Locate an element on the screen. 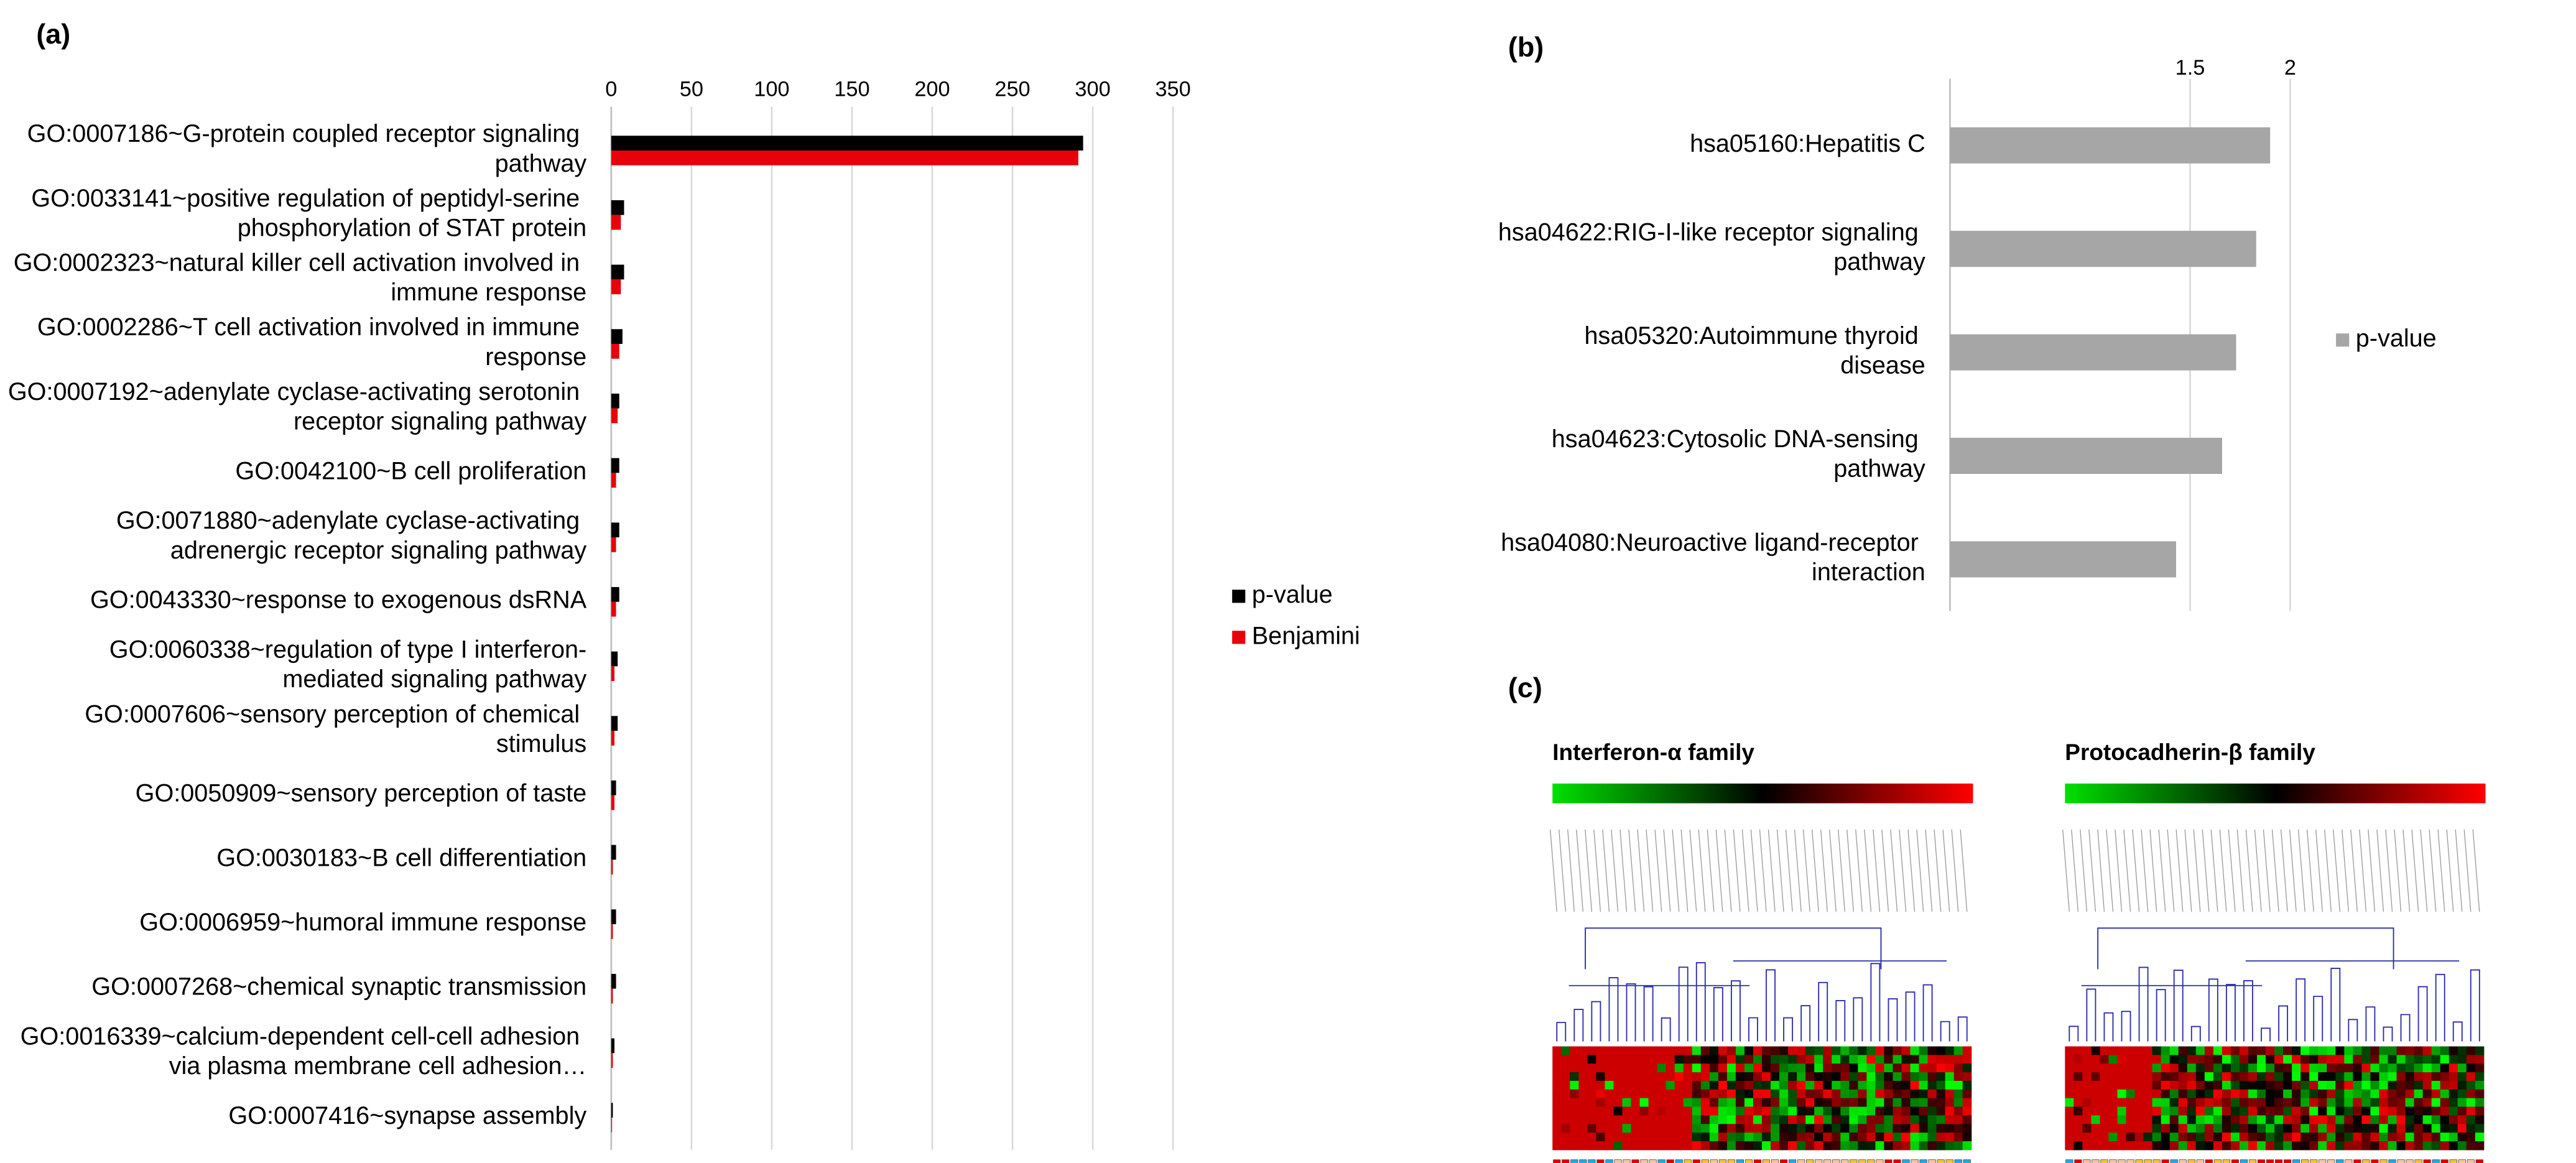 This screenshot has width=2576, height=1163. legend-label: p-value is located at coordinates (2397, 338).